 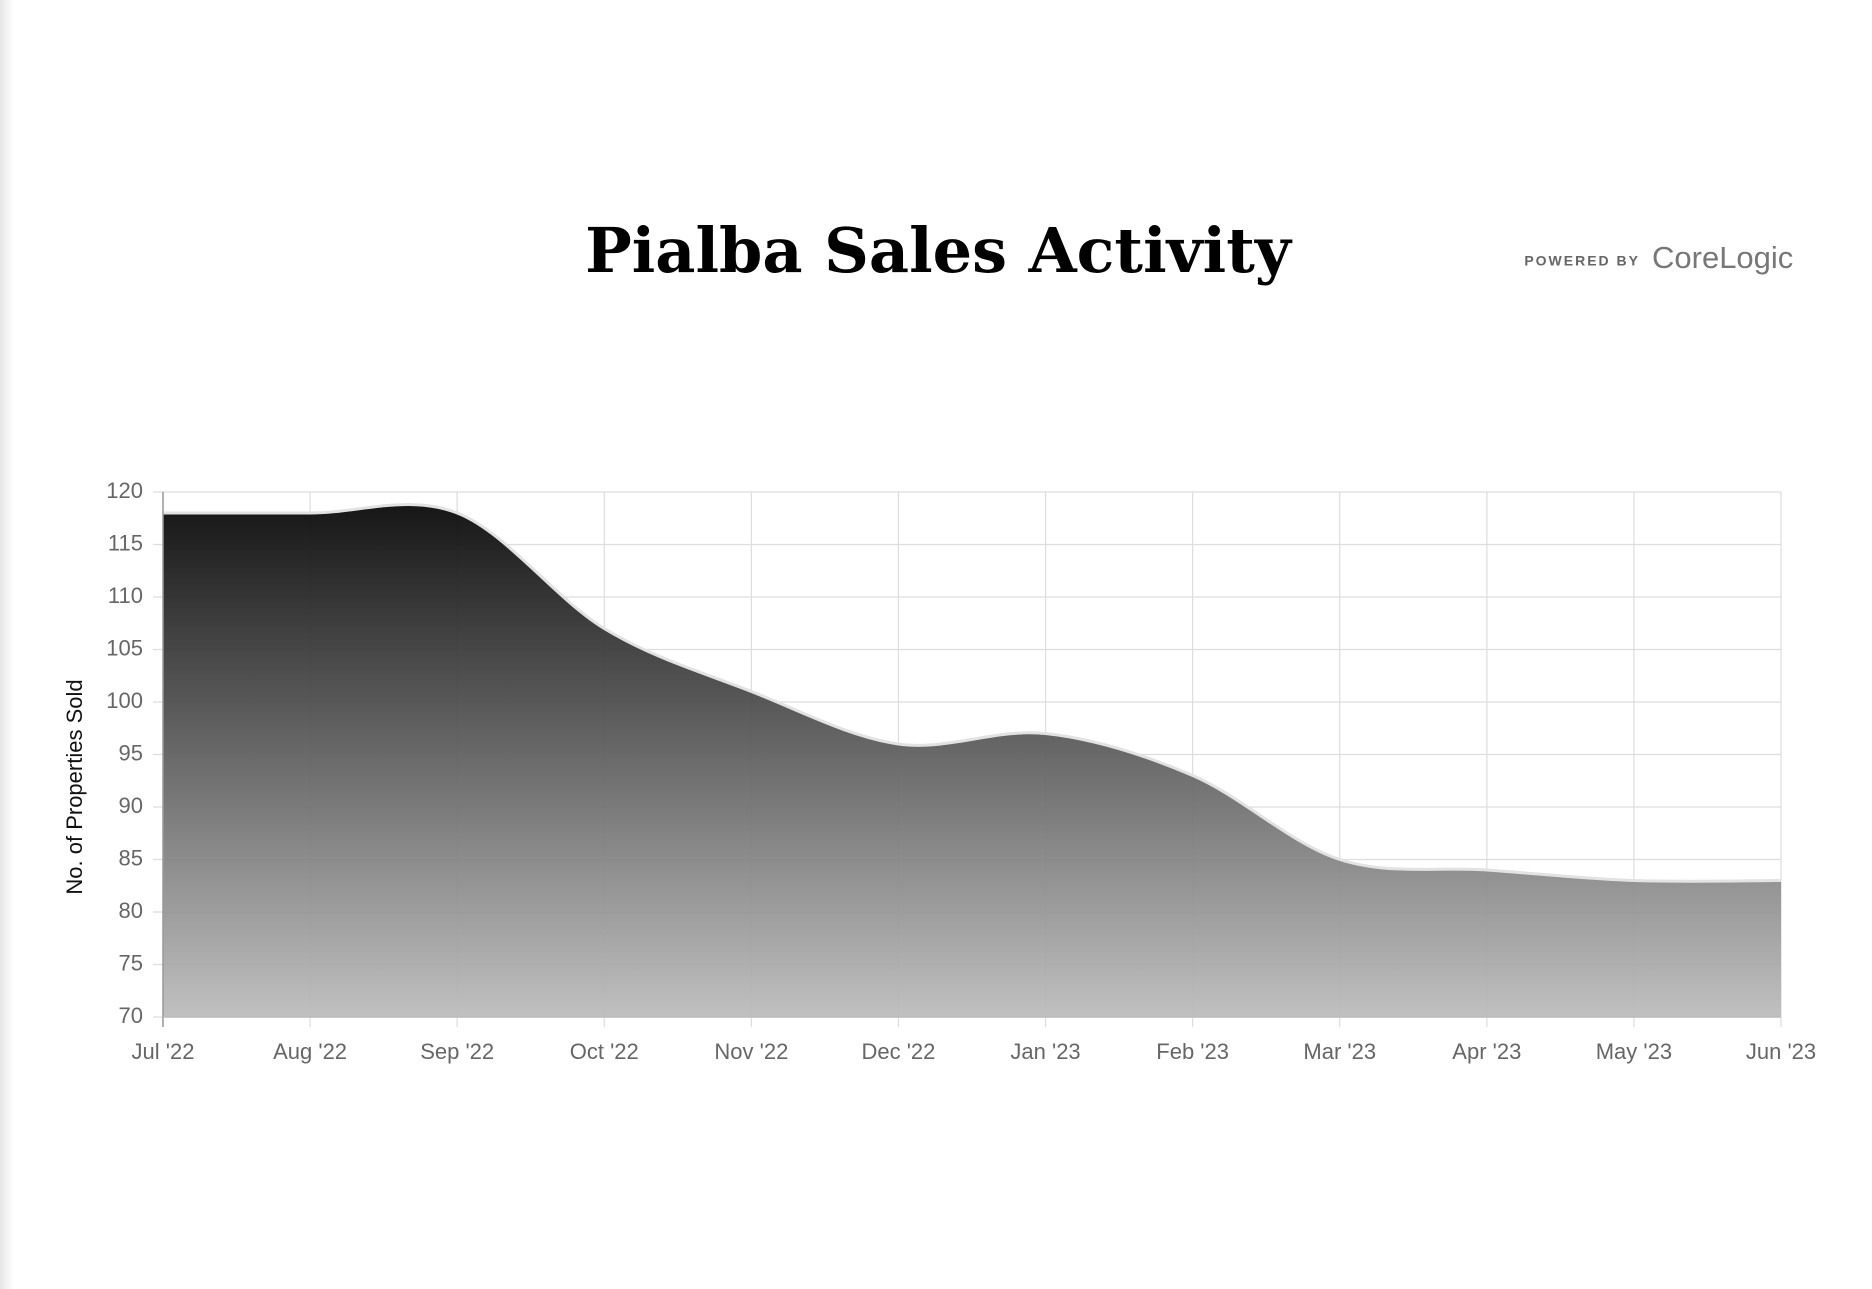 What do you see at coordinates (1486, 1051) in the screenshot?
I see `x-tick-label: Apr '23` at bounding box center [1486, 1051].